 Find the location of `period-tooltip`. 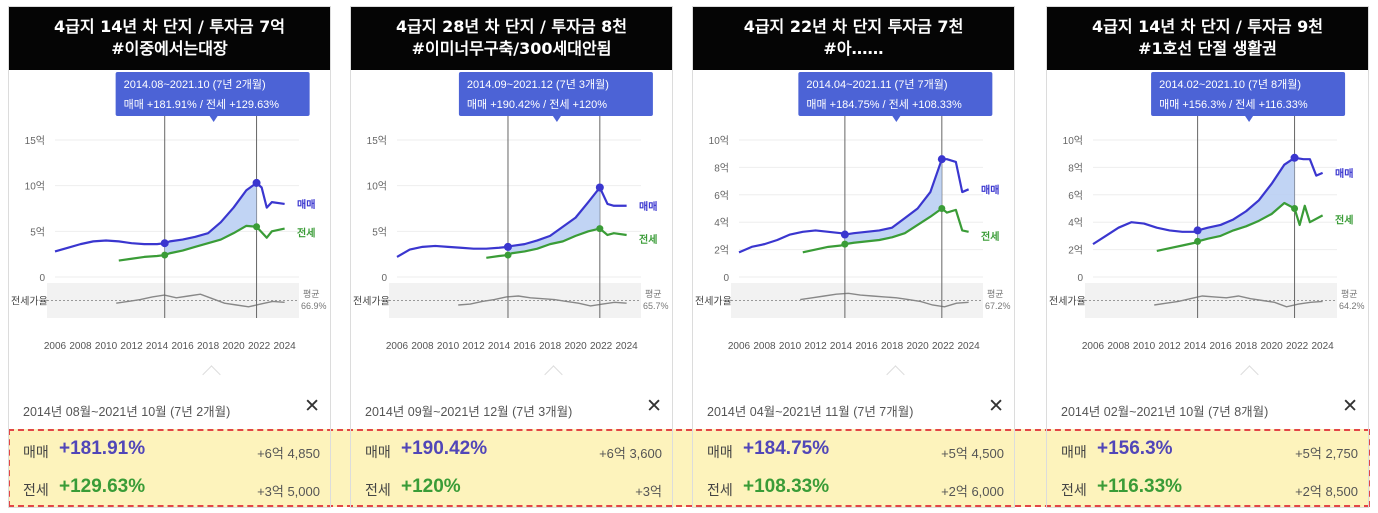

period-tooltip is located at coordinates (212, 94).